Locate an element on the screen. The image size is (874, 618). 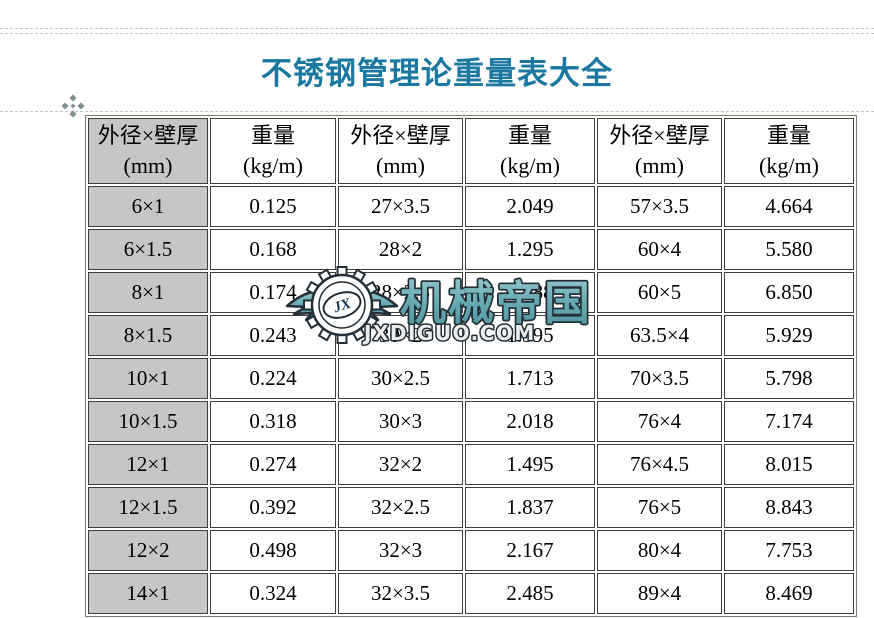
table-row: 6×1 0.125 27×3.5 2.049 57×3.5 4.664 is located at coordinates (471, 206).